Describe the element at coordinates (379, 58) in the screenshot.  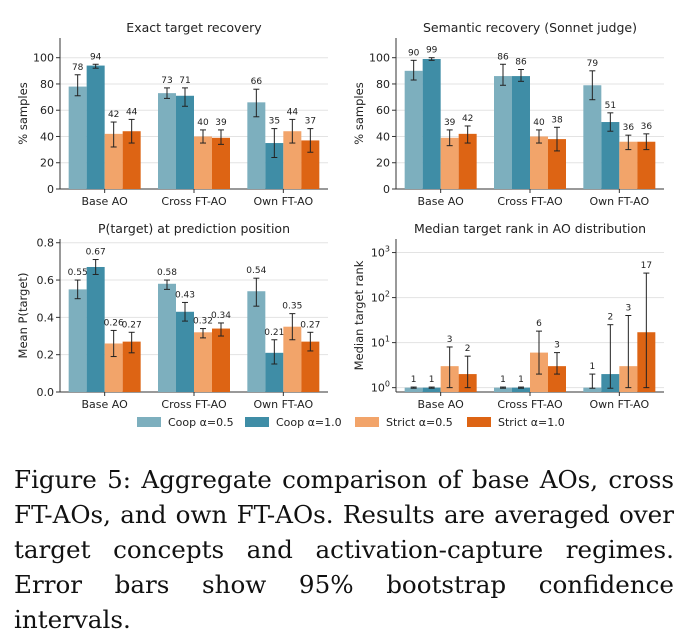
I see `y-tick-label: 100` at that location.